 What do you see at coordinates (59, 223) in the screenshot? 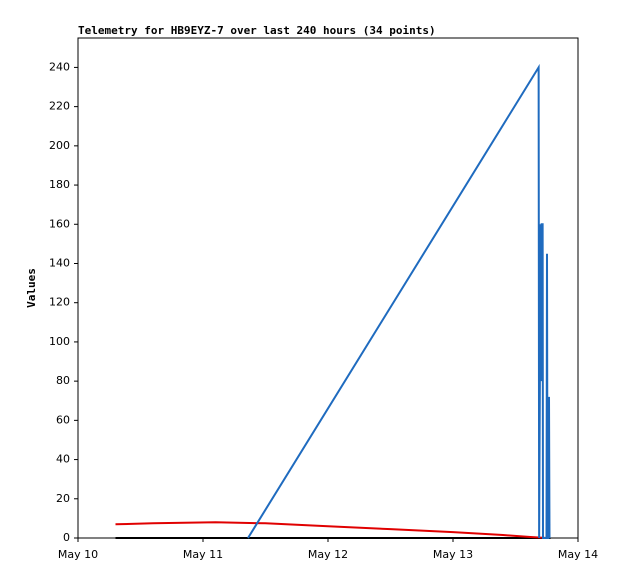
I see `y-tick-label: 160` at bounding box center [59, 223].